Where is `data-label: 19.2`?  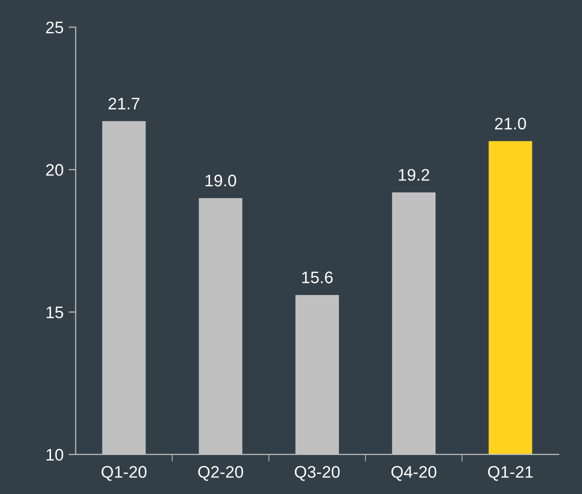
data-label: 19.2 is located at coordinates (414, 174).